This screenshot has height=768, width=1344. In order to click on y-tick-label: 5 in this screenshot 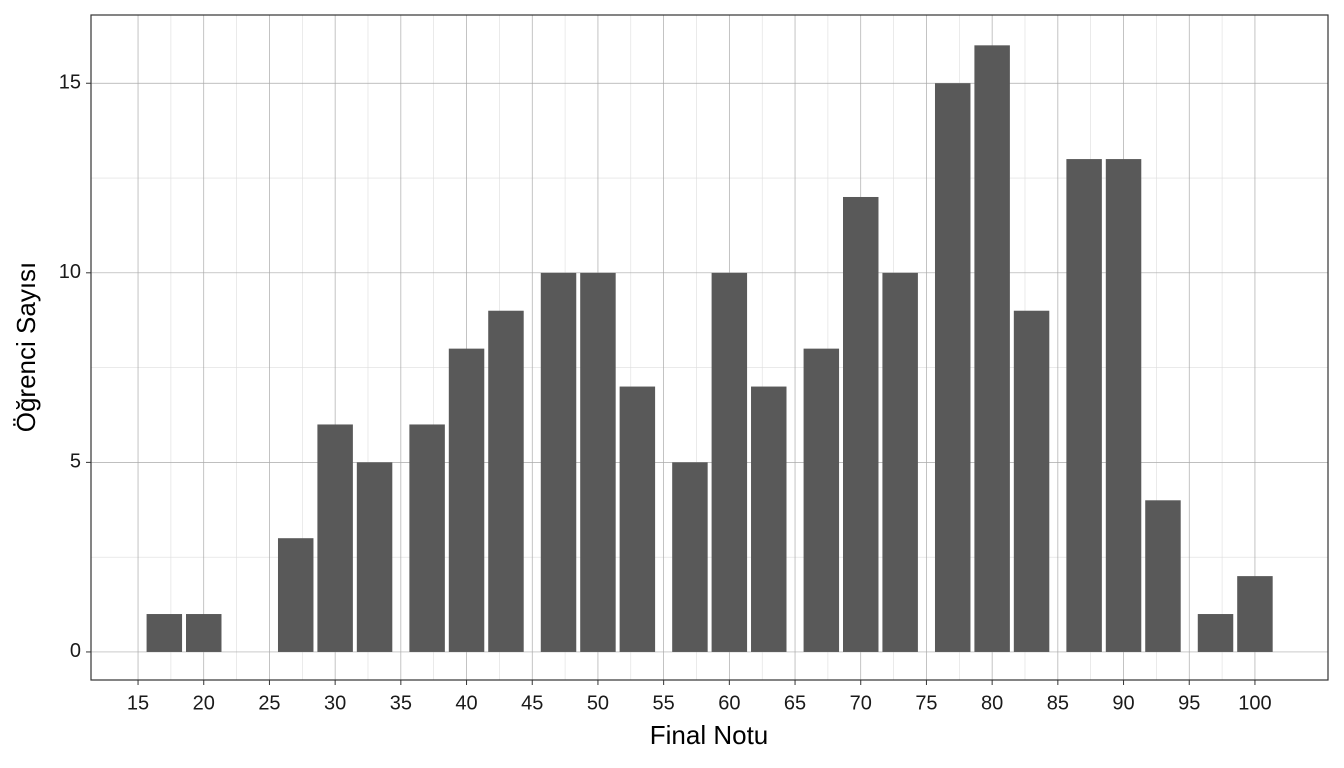, I will do `click(75, 462)`.